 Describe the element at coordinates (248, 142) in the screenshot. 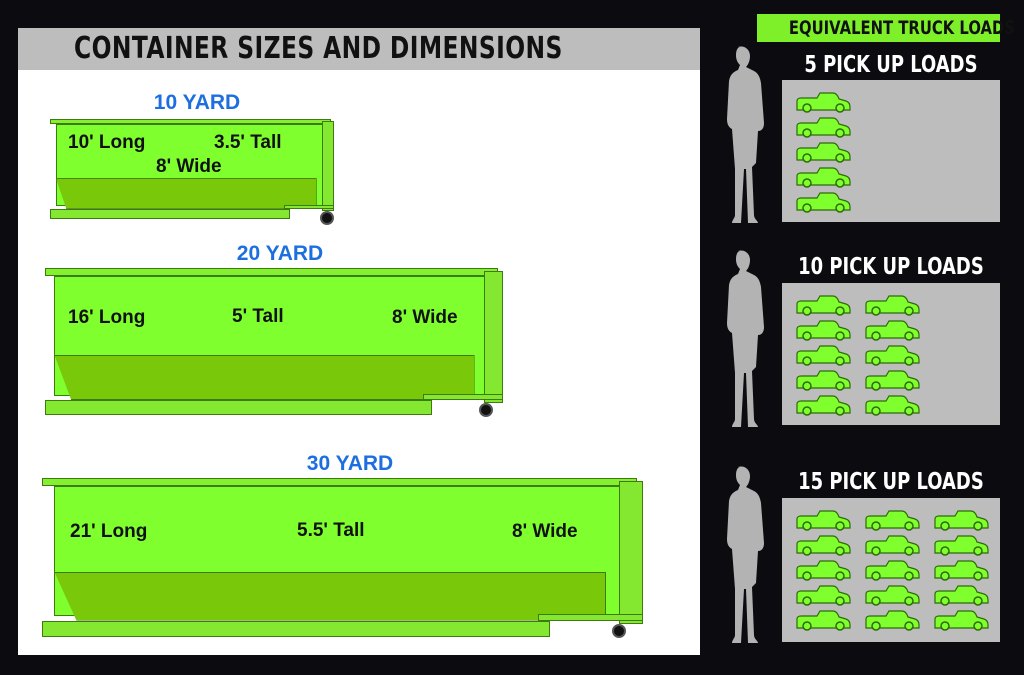

I see `dim-tall: 3.5' Tall` at that location.